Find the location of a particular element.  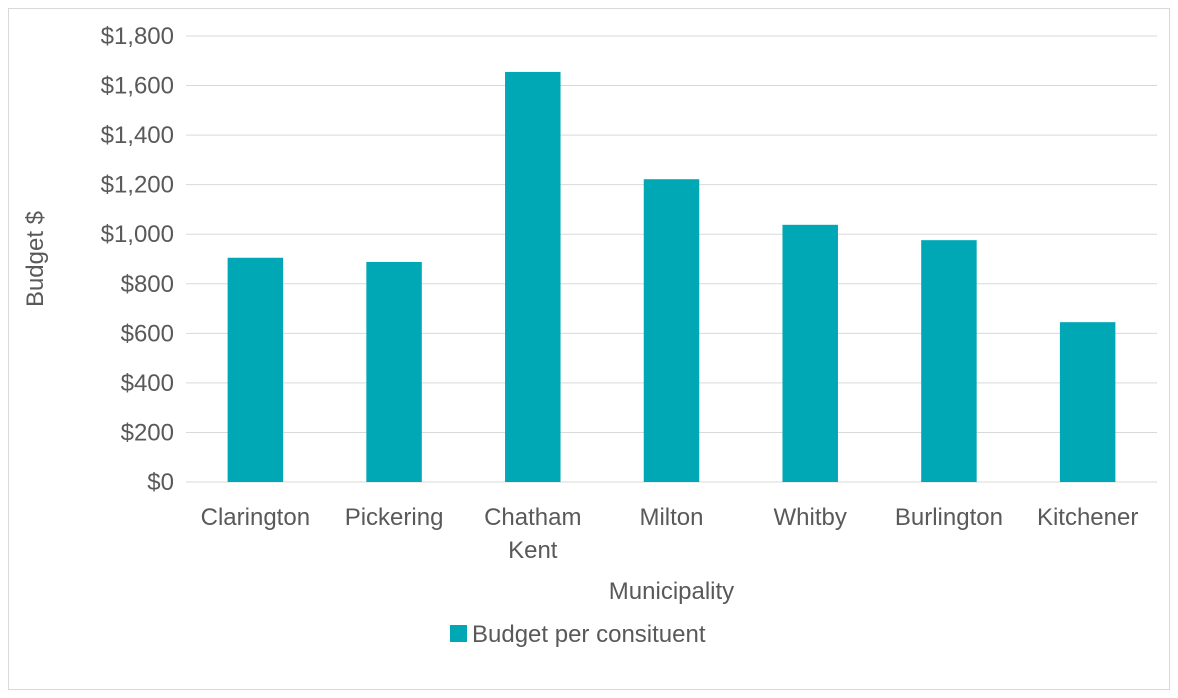

x-tick-label: Whitby is located at coordinates (810, 517).